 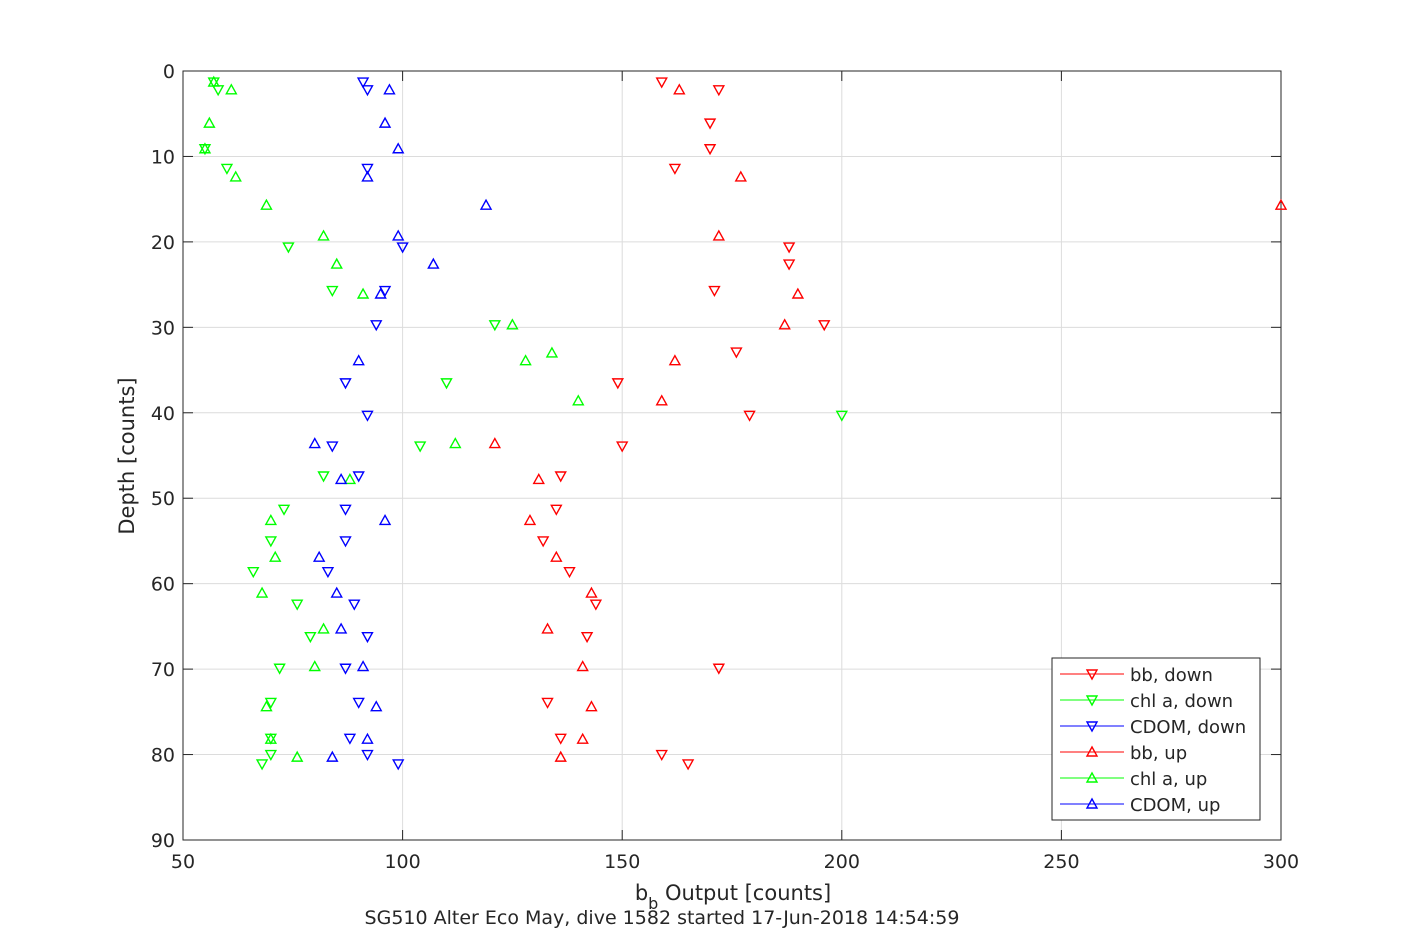 I want to click on legend-box, so click(x=1156, y=739).